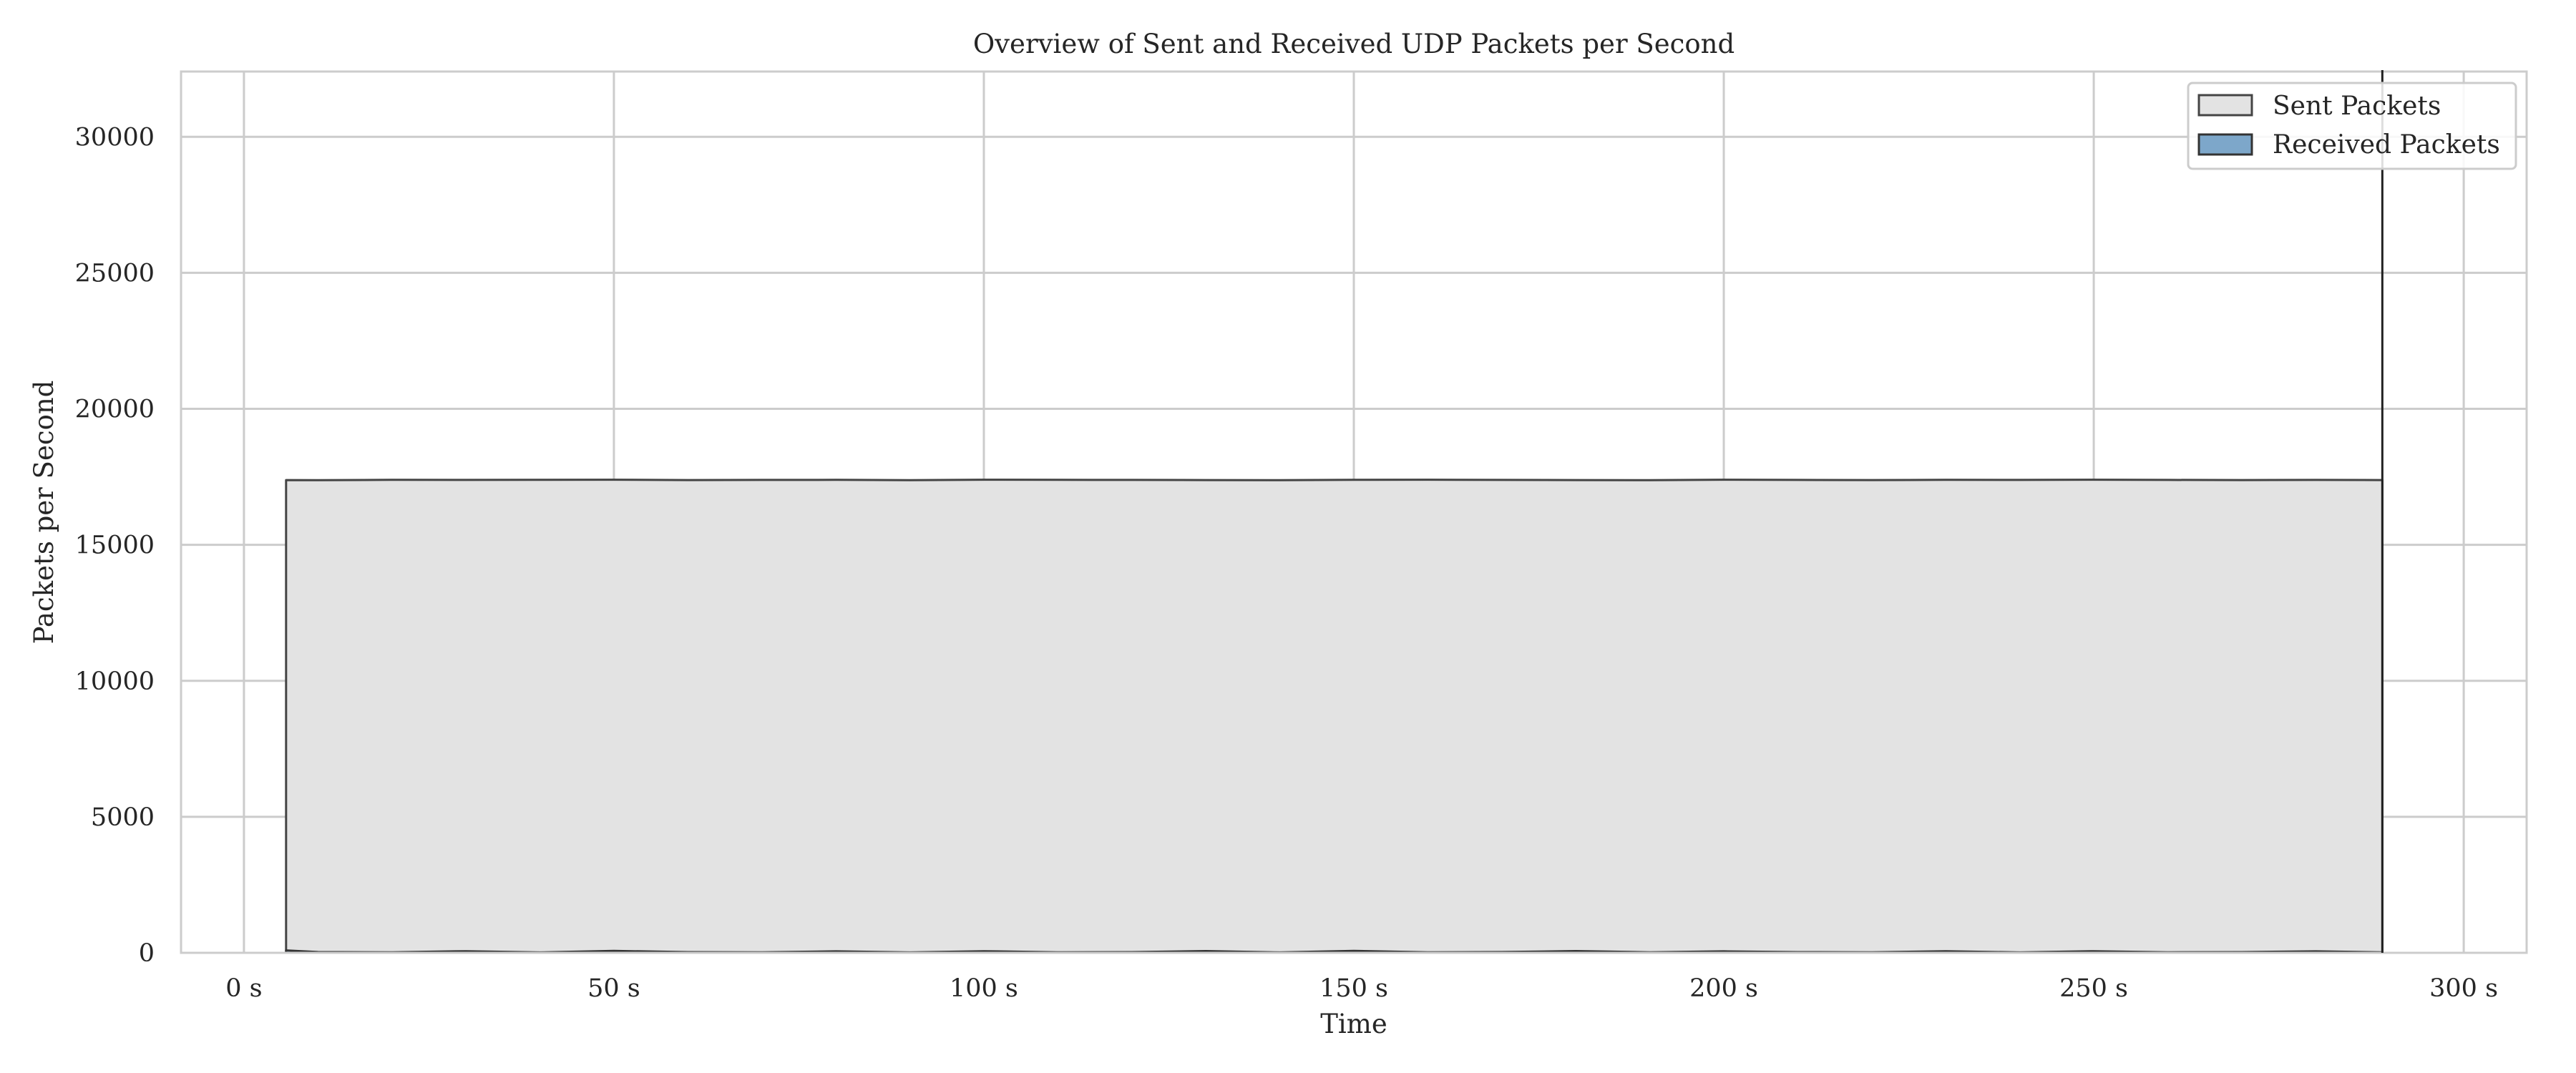 The image size is (2576, 1073). I want to click on legend-label-received: Received Packets, so click(2386, 145).